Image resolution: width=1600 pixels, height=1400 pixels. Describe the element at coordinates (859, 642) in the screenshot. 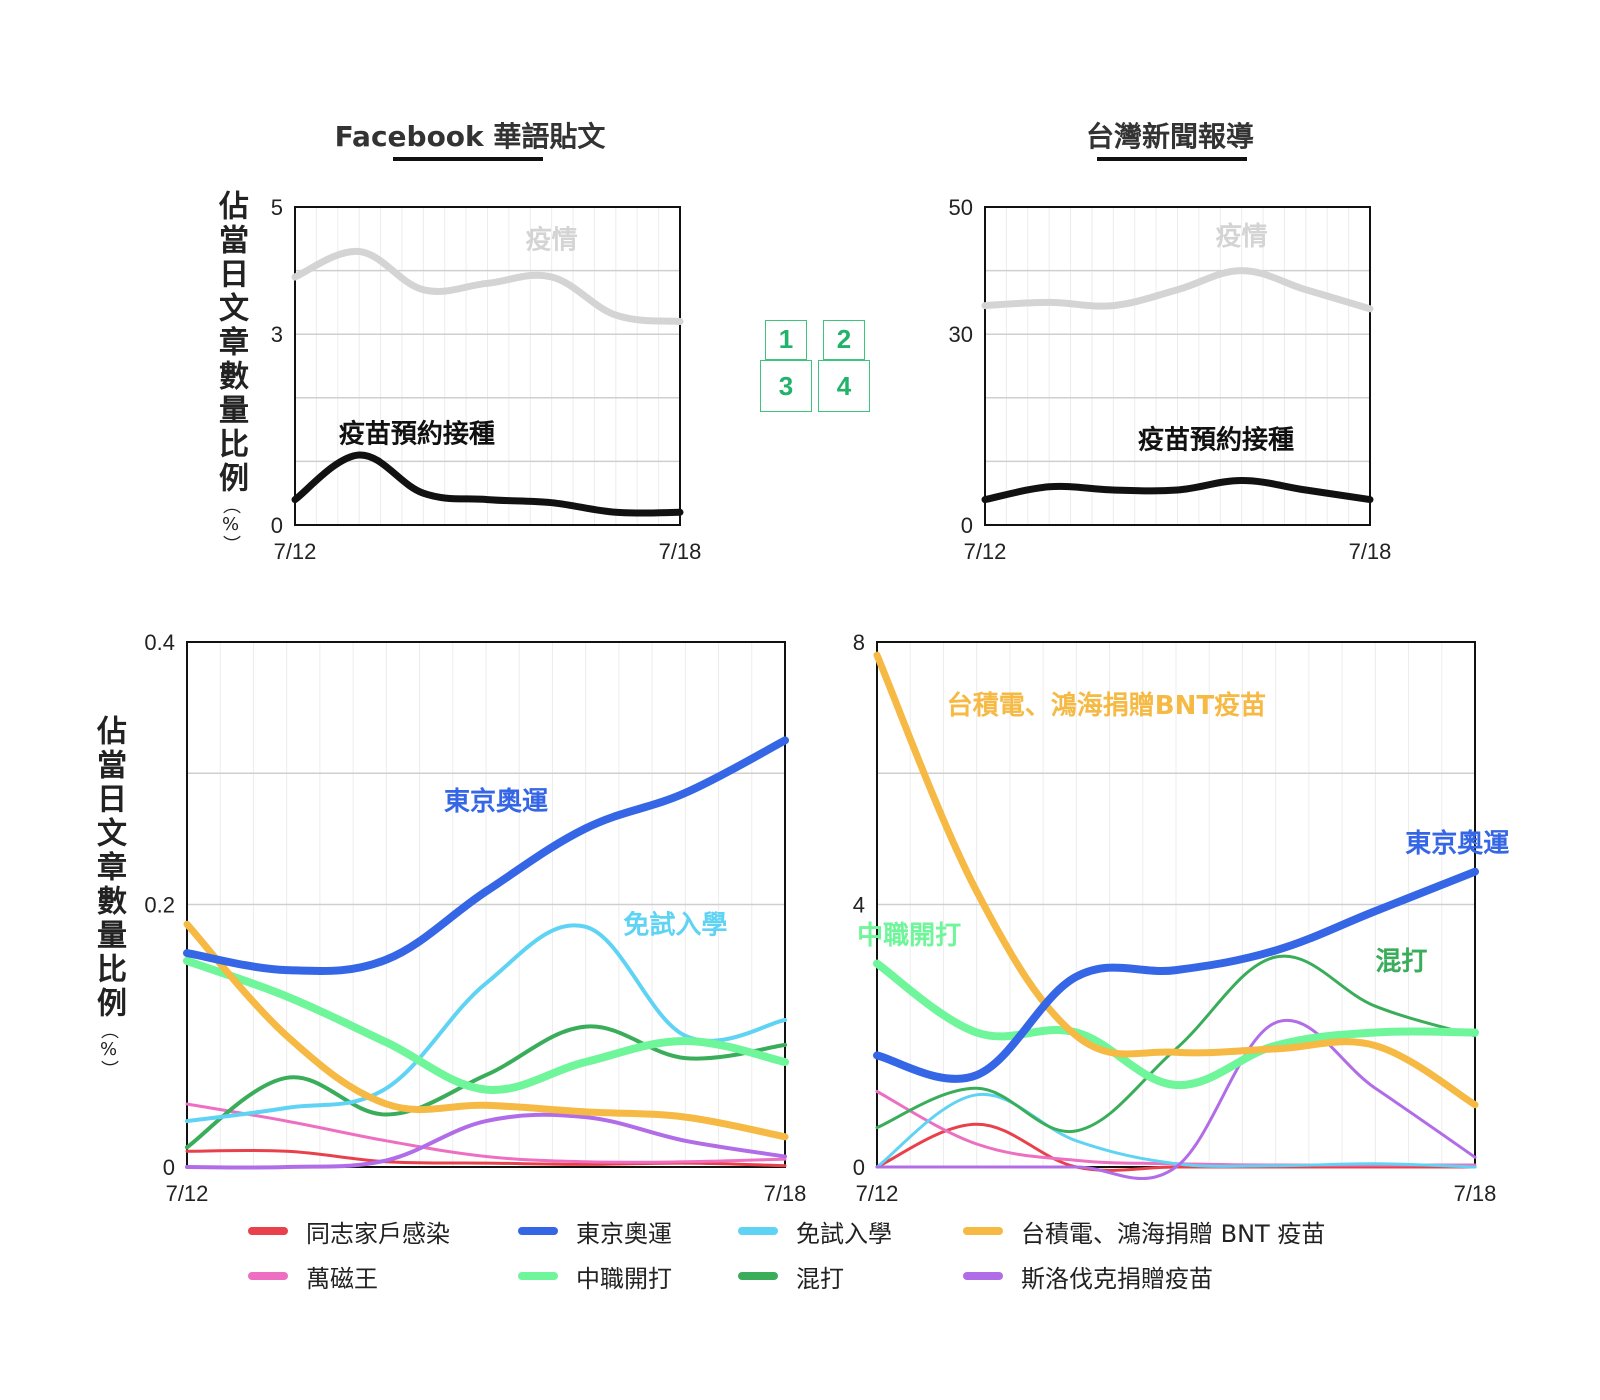

I see `y-tick-label: 8` at that location.